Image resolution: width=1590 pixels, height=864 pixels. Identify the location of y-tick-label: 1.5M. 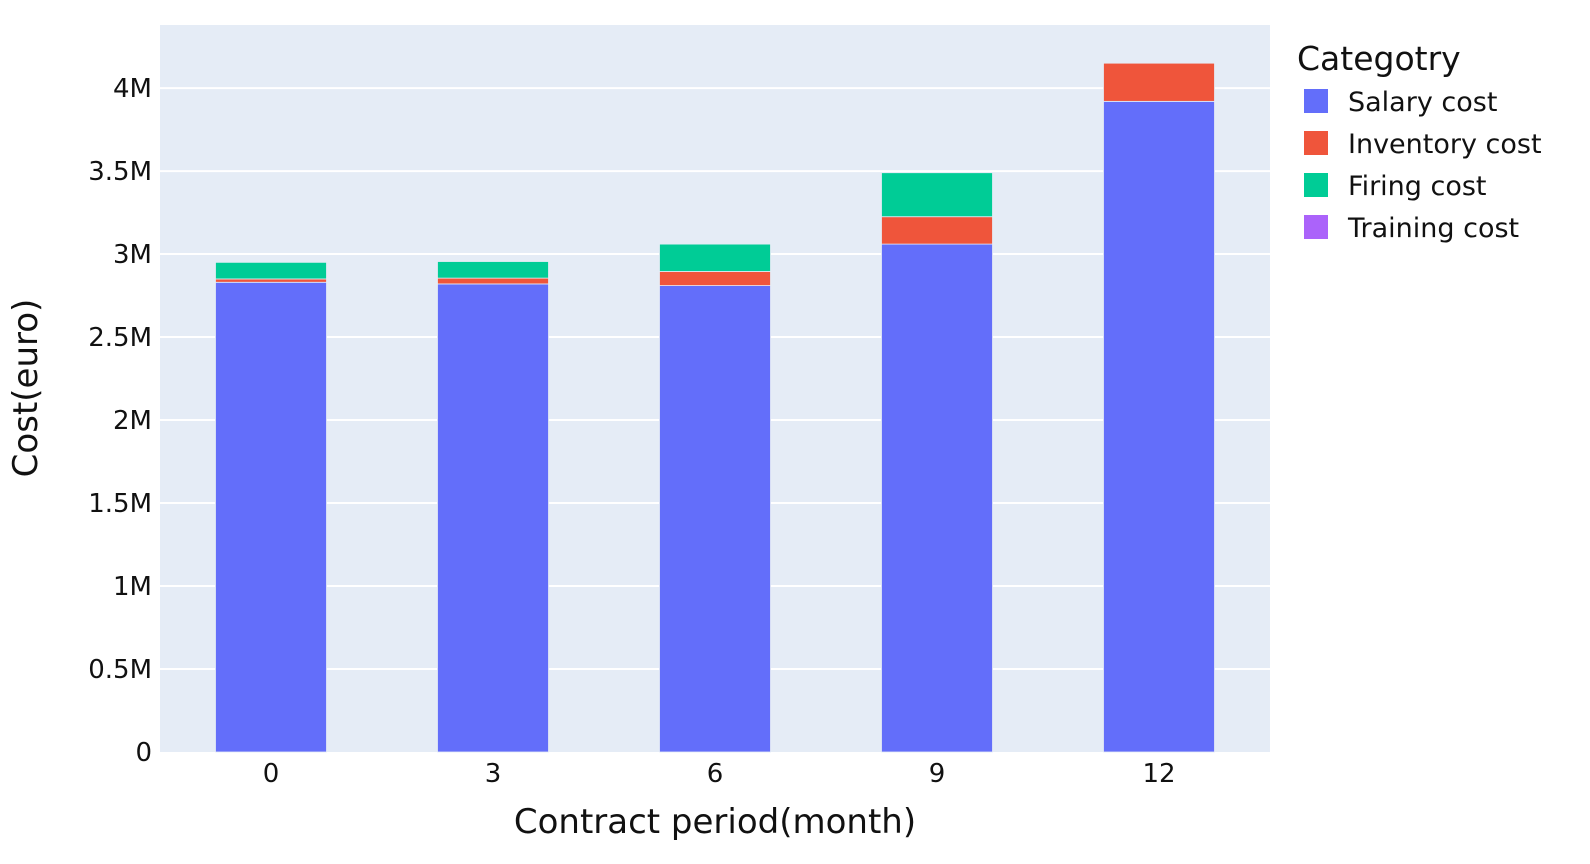
(120, 504).